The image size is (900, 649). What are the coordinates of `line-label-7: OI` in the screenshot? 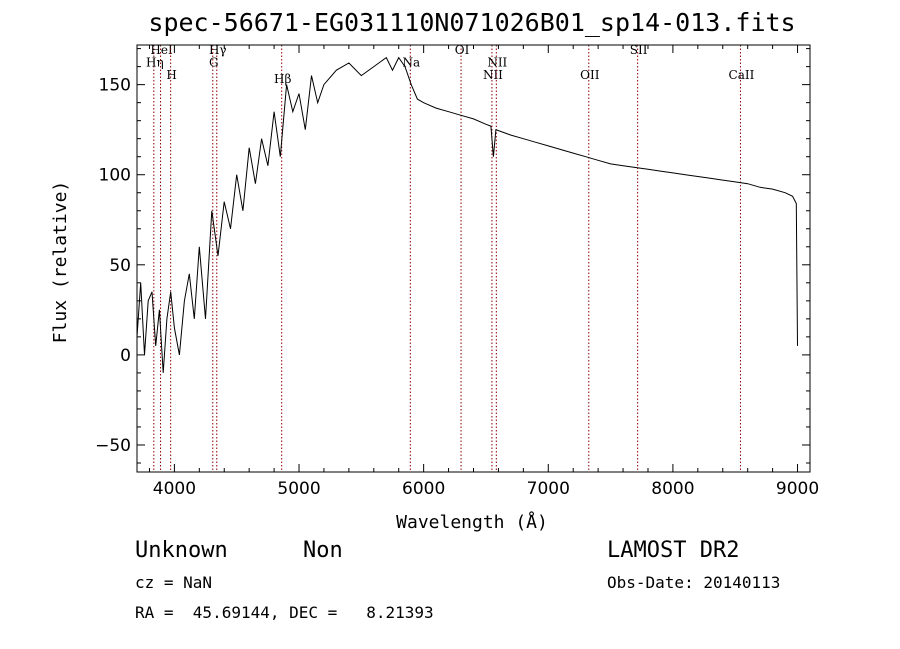 It's located at (462, 50).